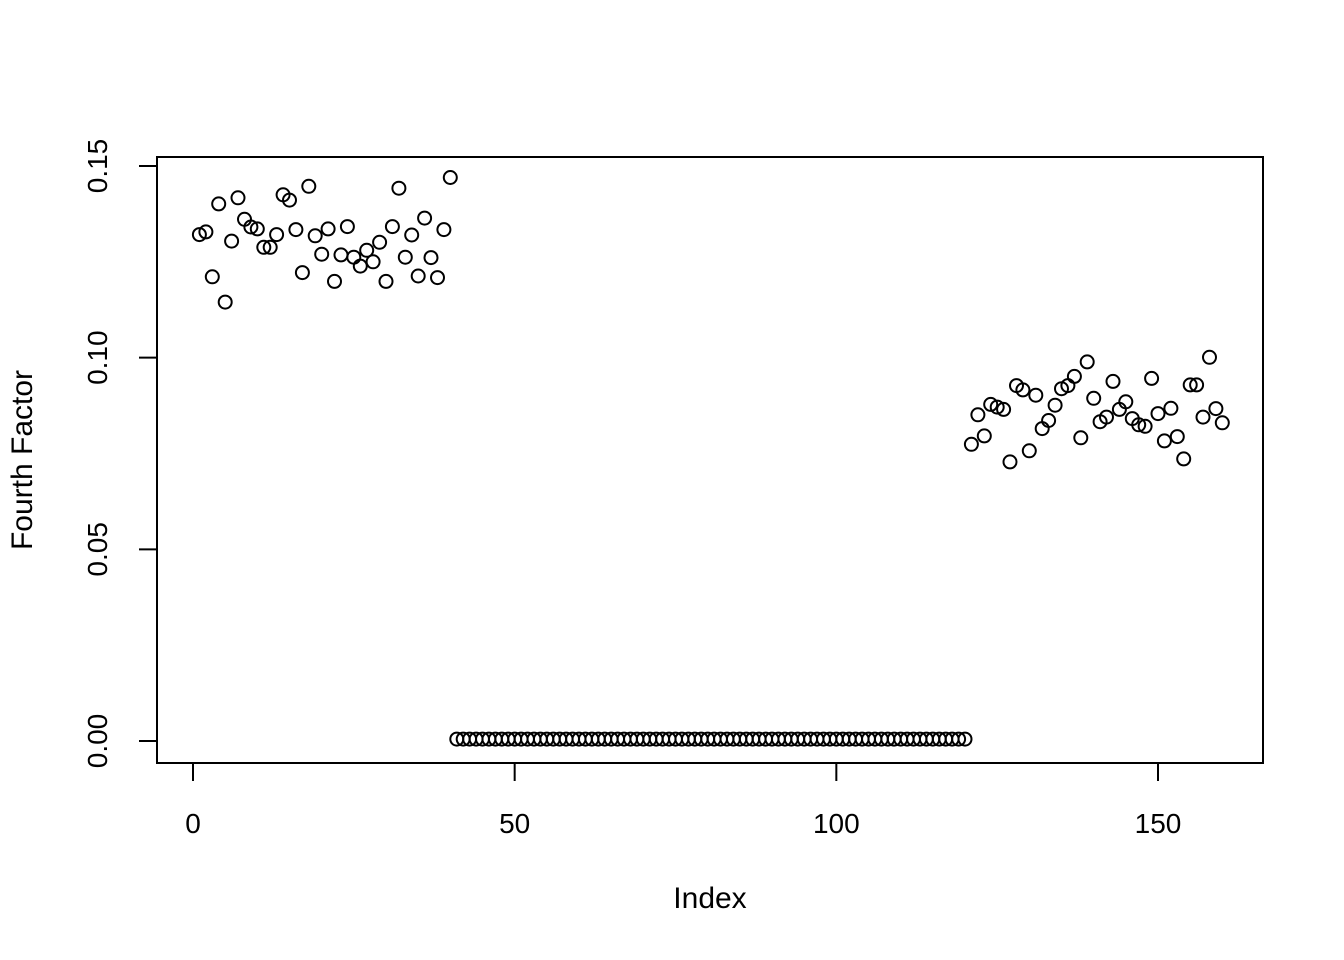  I want to click on x-tick-label: 150, so click(1158, 823).